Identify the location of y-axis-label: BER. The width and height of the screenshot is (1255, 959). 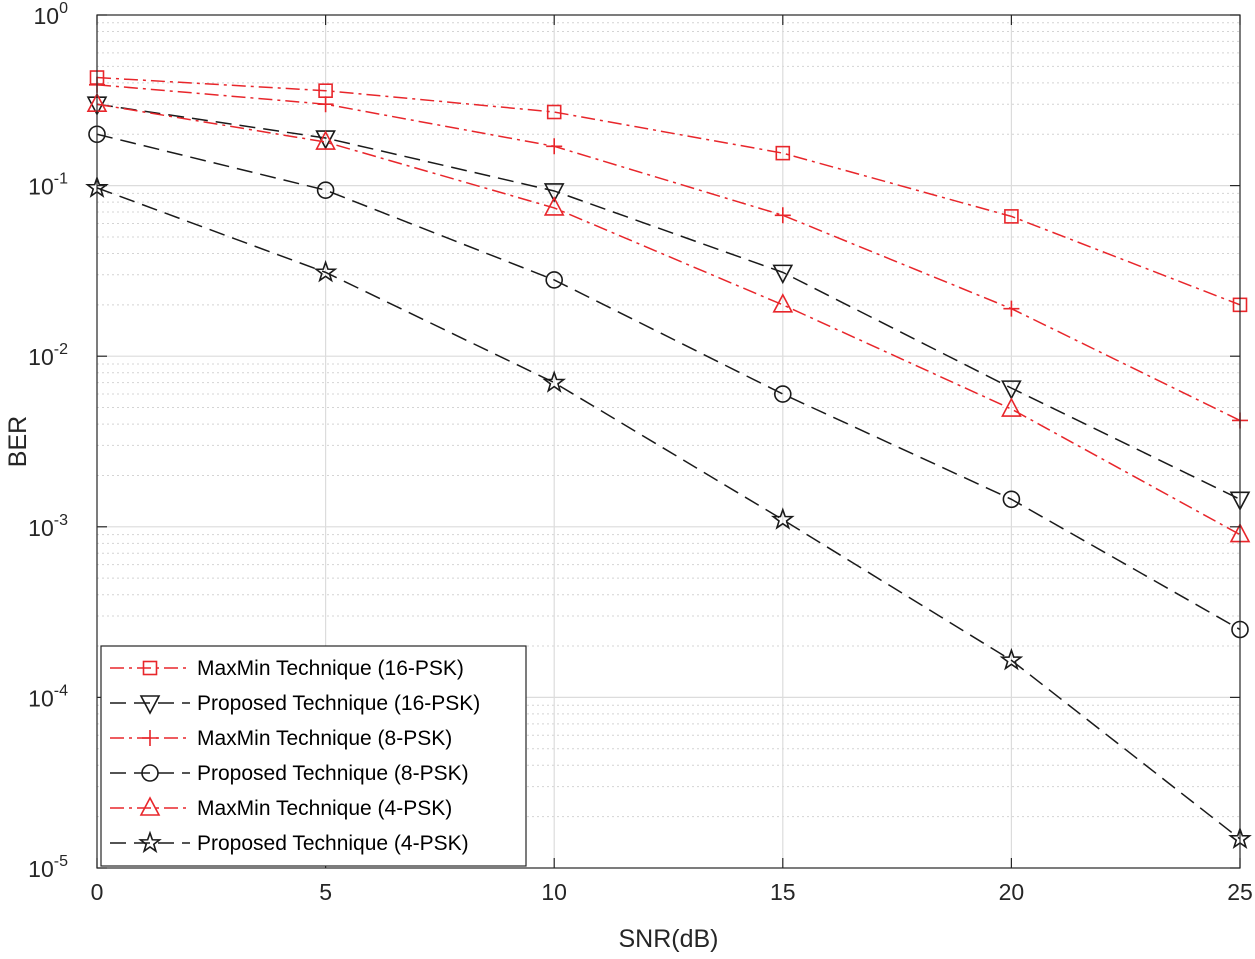
(18, 441).